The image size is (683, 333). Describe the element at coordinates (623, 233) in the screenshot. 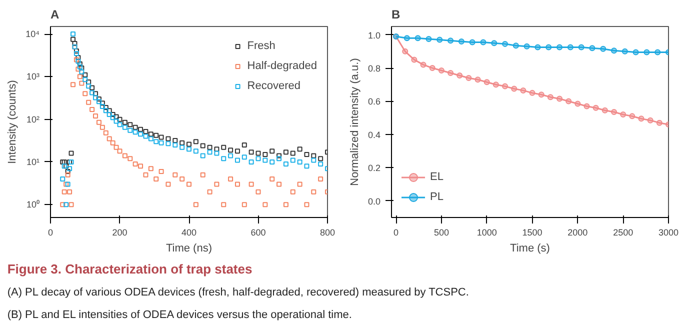

I see `x-tick-label: 2500` at that location.